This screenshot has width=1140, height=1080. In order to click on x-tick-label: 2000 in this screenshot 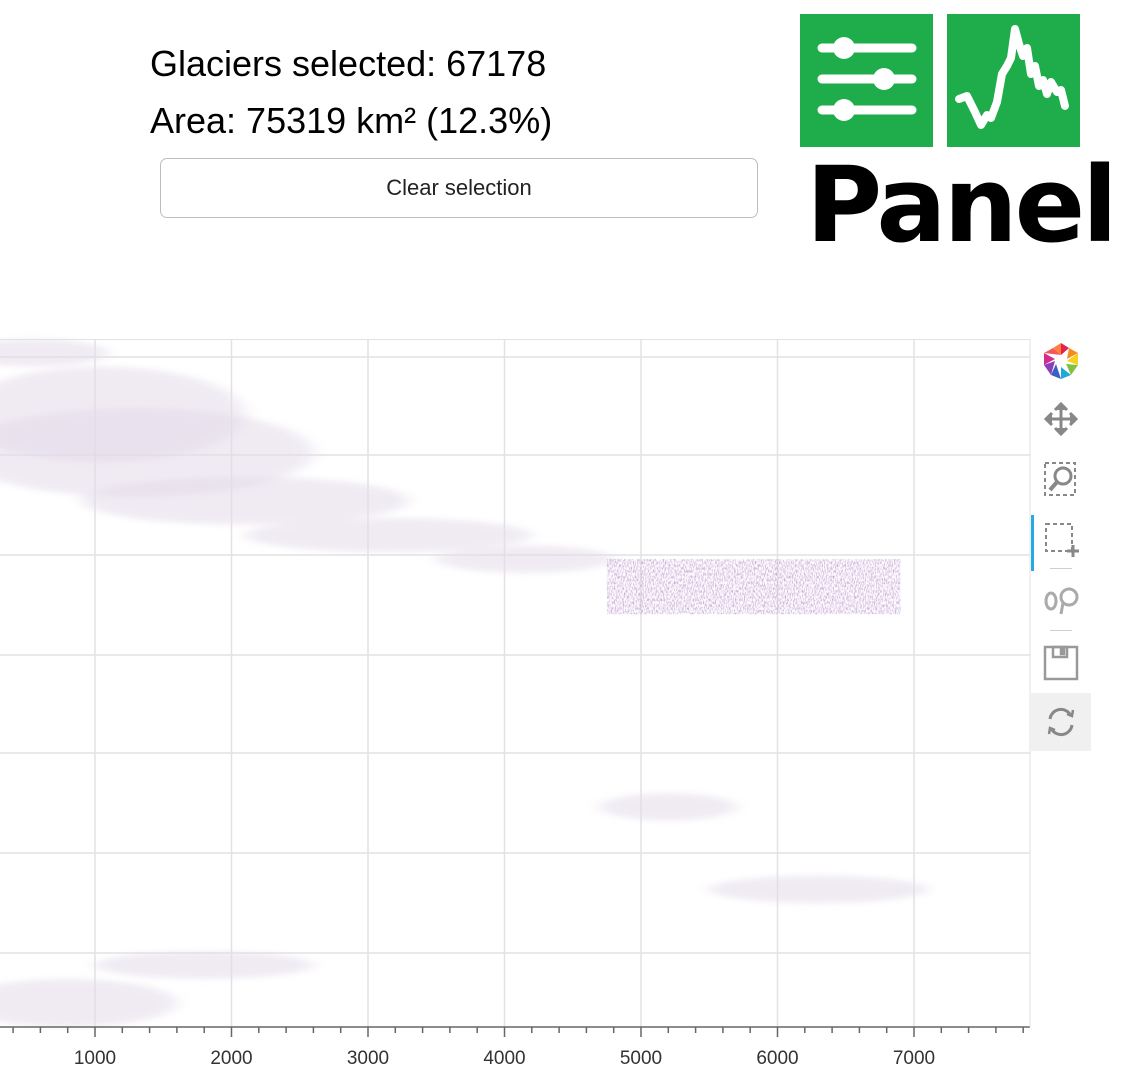, I will do `click(231, 1058)`.